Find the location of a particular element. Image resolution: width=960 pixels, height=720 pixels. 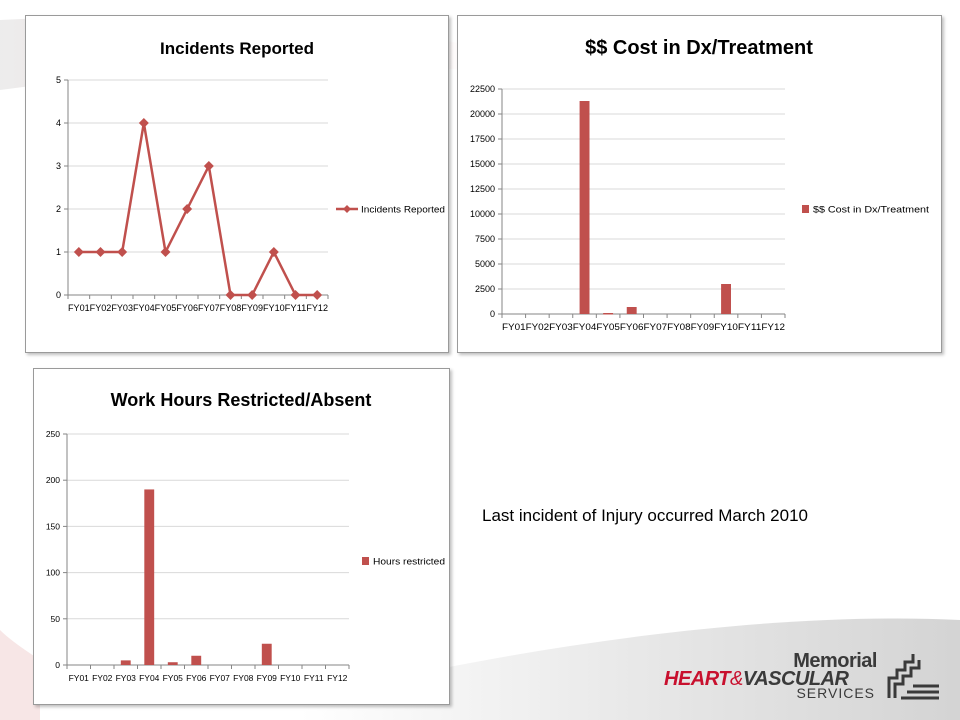

y-tick-label: 20000 is located at coordinates (482, 114).